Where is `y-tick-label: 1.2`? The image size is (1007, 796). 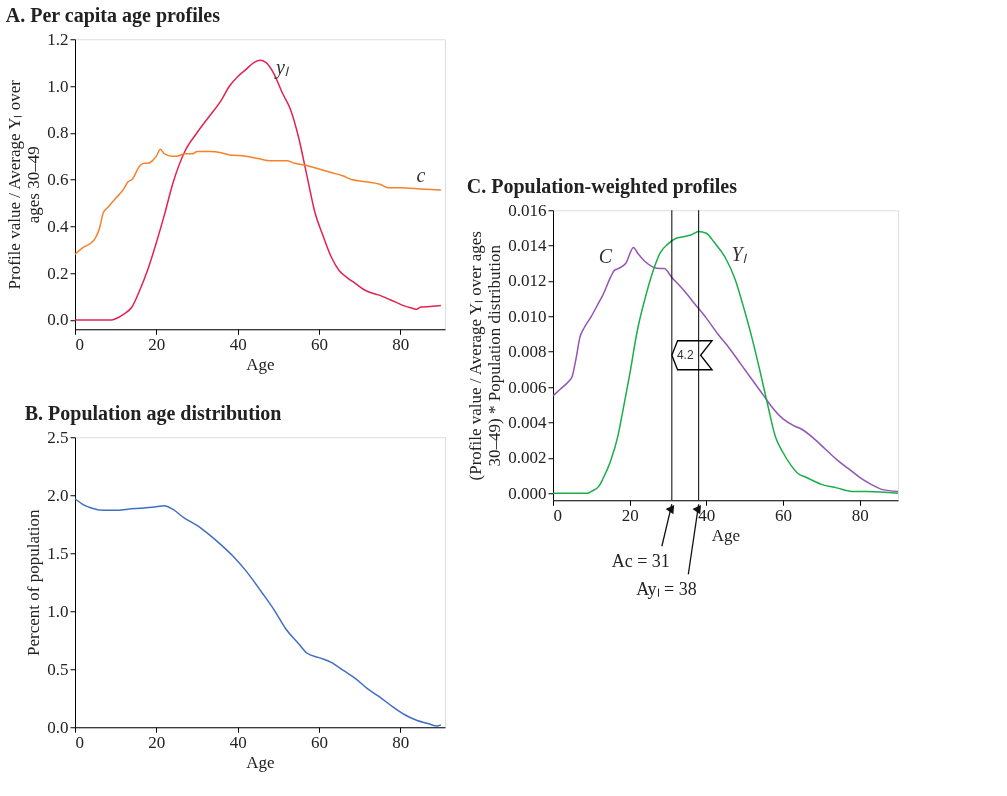
y-tick-label: 1.2 is located at coordinates (58, 39).